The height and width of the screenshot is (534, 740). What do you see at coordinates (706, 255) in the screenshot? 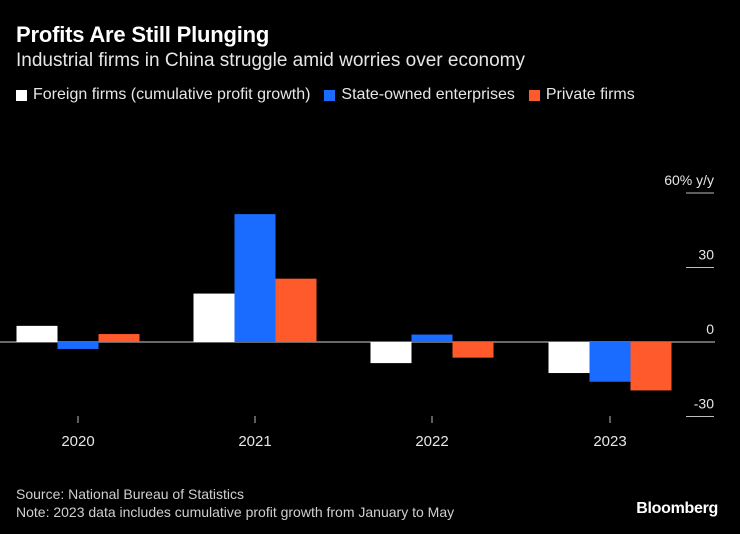
I see `y-tick-label: 30` at bounding box center [706, 255].